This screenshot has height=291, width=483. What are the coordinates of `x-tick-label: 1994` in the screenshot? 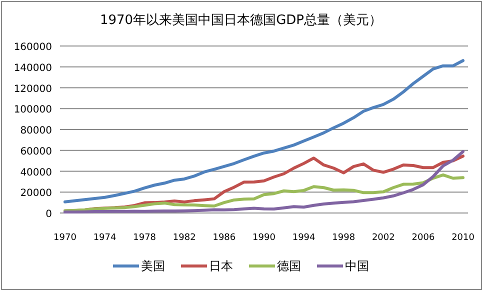 It's located at (304, 238).